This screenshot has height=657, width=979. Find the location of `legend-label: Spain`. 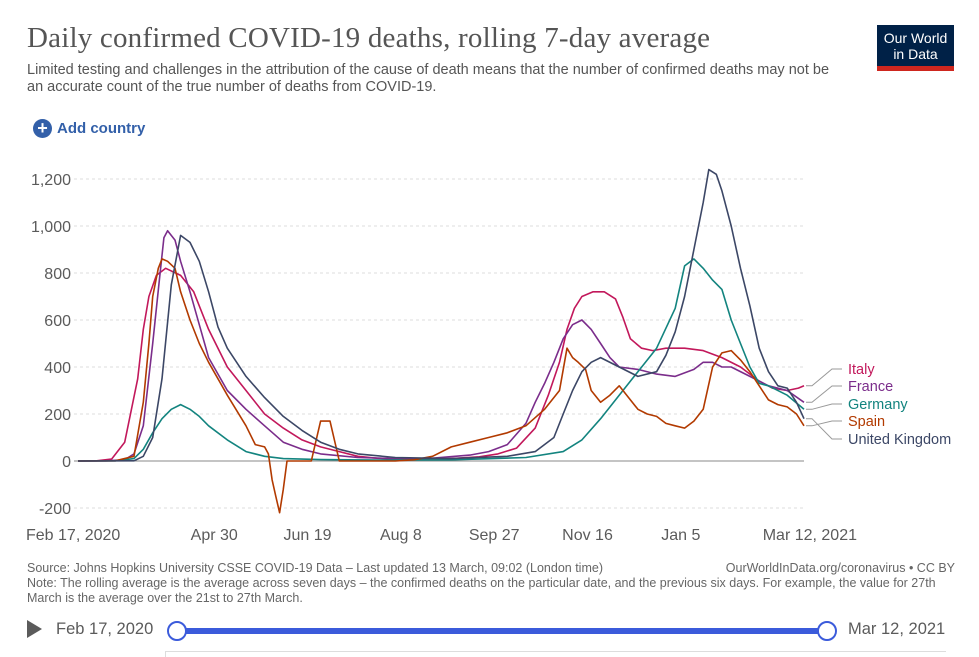

legend-label: Spain is located at coordinates (866, 422).